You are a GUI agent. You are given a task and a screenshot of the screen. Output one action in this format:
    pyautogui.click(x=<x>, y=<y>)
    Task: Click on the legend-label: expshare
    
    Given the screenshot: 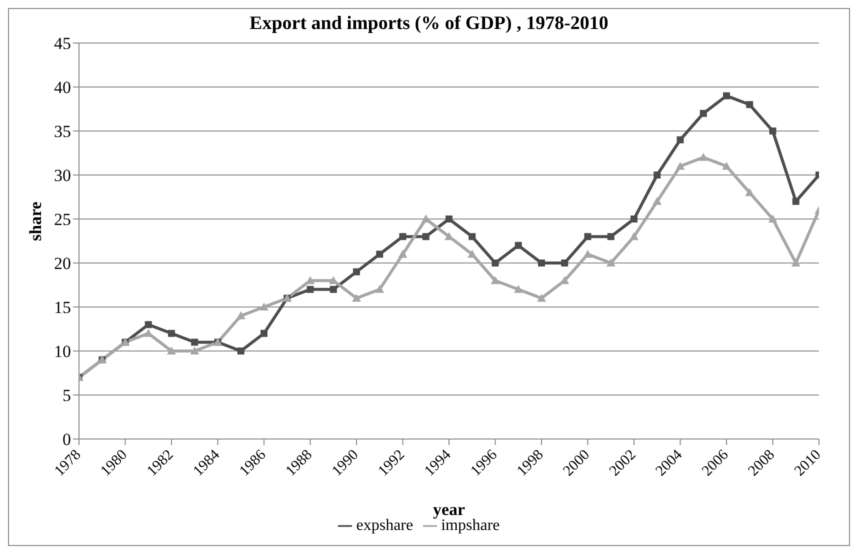 What is the action you would take?
    pyautogui.click(x=385, y=525)
    